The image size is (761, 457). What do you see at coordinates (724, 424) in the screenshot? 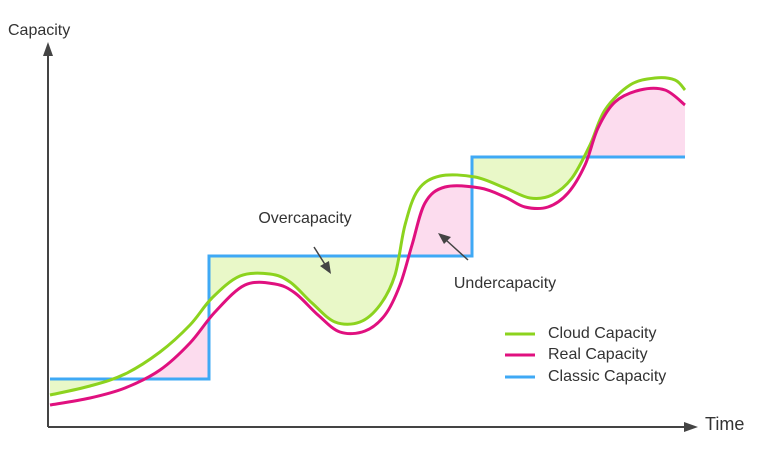
I see `x-axis-label: Time` at bounding box center [724, 424].